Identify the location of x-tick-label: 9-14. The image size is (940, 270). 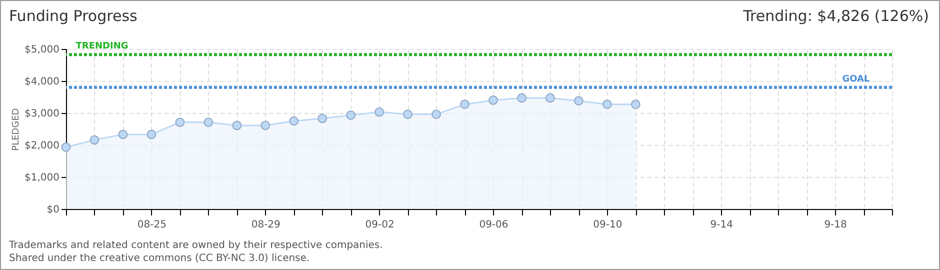
(721, 225).